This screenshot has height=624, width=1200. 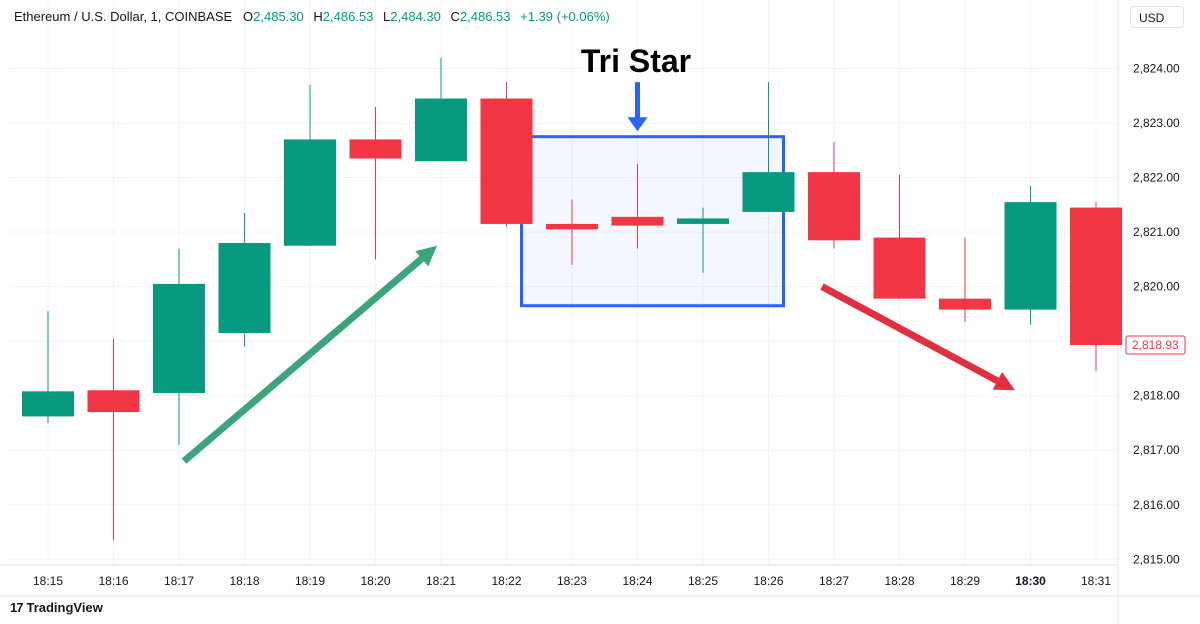 What do you see at coordinates (636, 61) in the screenshot?
I see `annotation-title: Tri Star` at bounding box center [636, 61].